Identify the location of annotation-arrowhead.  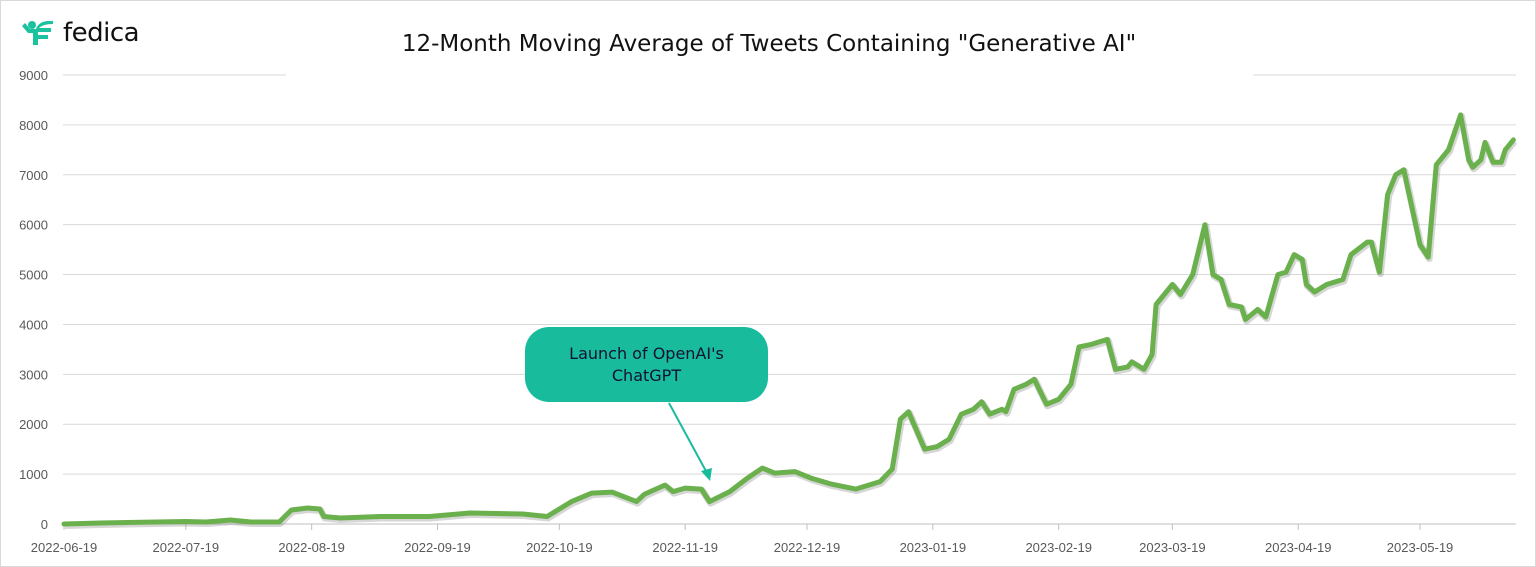
(706, 474).